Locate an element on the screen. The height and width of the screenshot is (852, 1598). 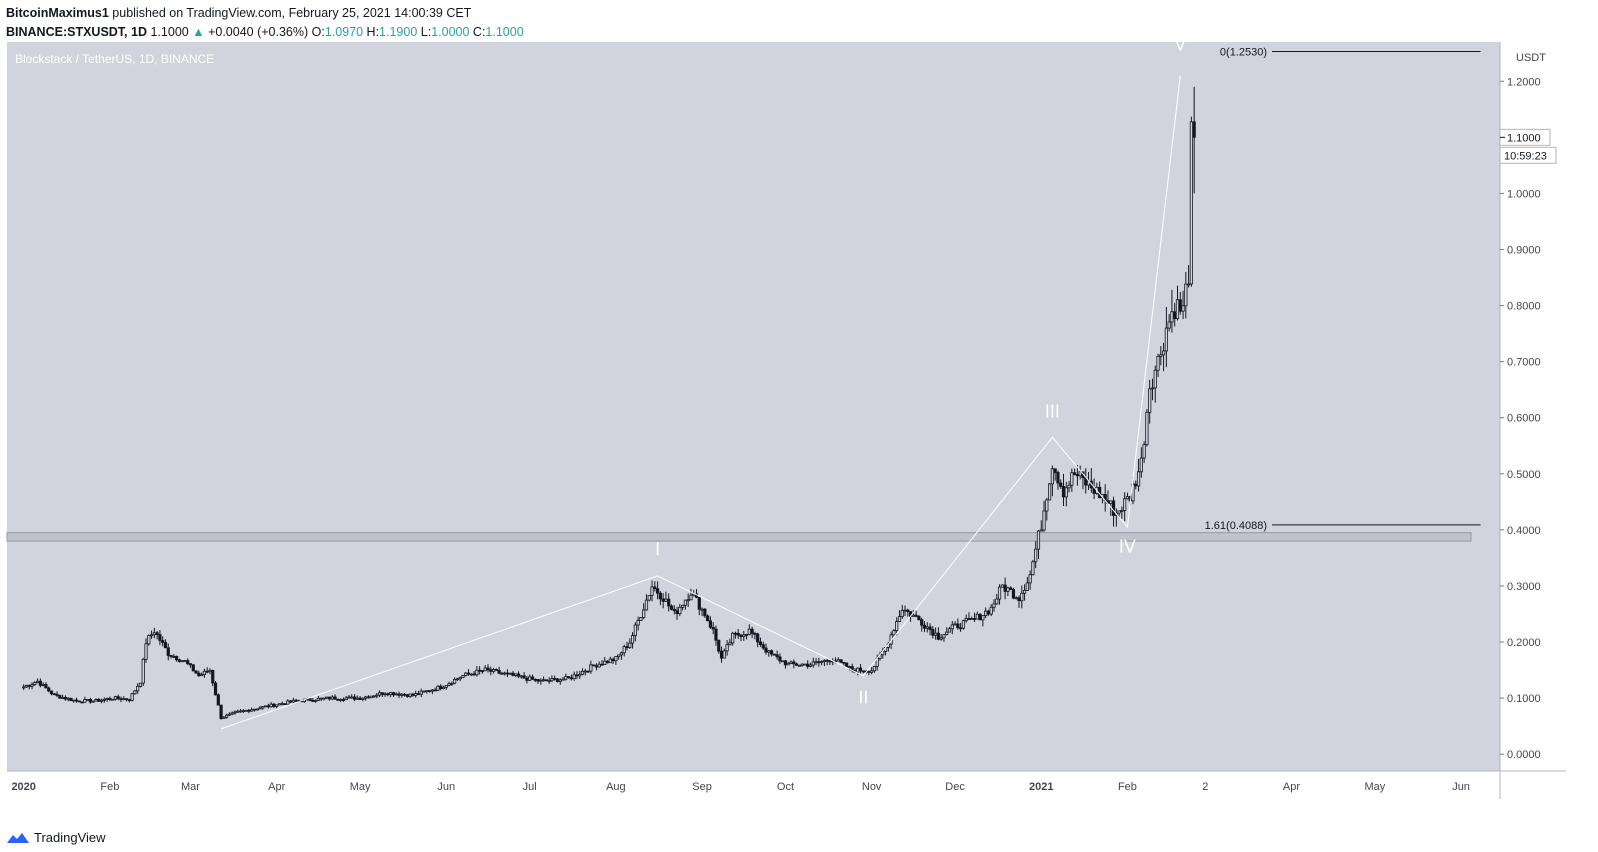
close-value: 1.1000 is located at coordinates (504, 32).